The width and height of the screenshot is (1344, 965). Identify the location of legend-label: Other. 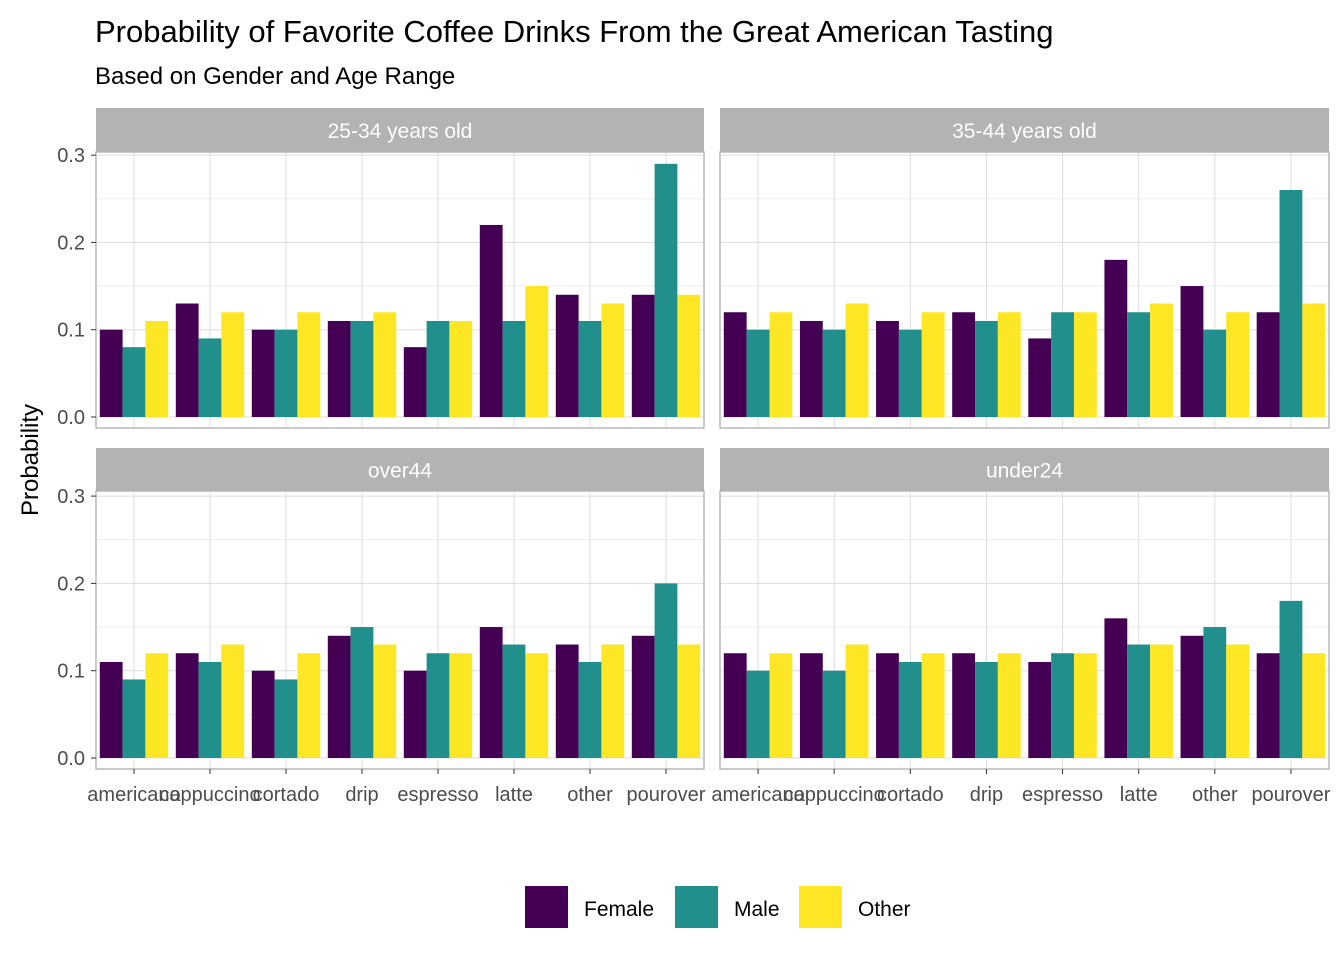
(884, 909).